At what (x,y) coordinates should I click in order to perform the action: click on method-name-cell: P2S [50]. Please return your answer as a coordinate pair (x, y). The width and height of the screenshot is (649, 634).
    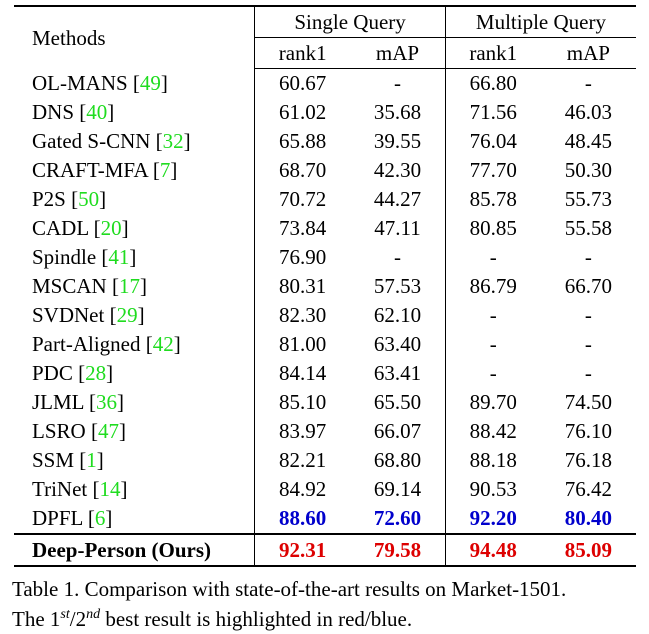
    Looking at the image, I should click on (69, 199).